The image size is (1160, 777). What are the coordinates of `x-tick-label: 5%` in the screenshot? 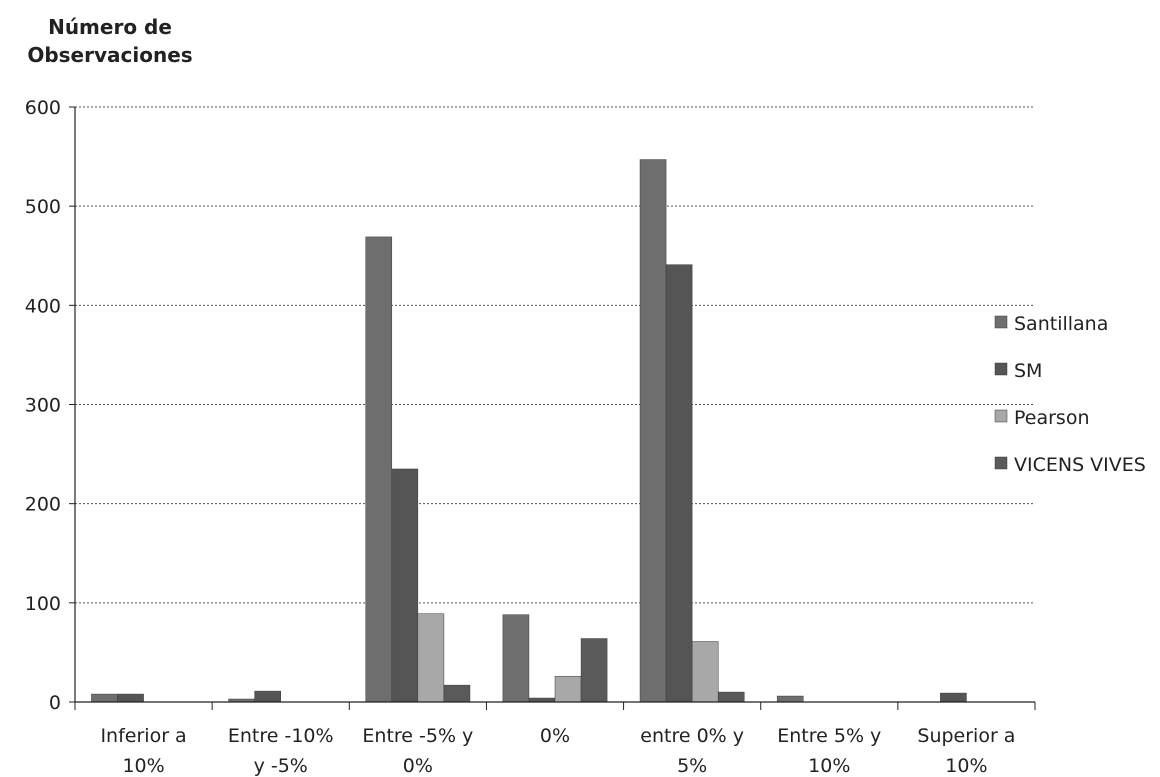 It's located at (692, 766).